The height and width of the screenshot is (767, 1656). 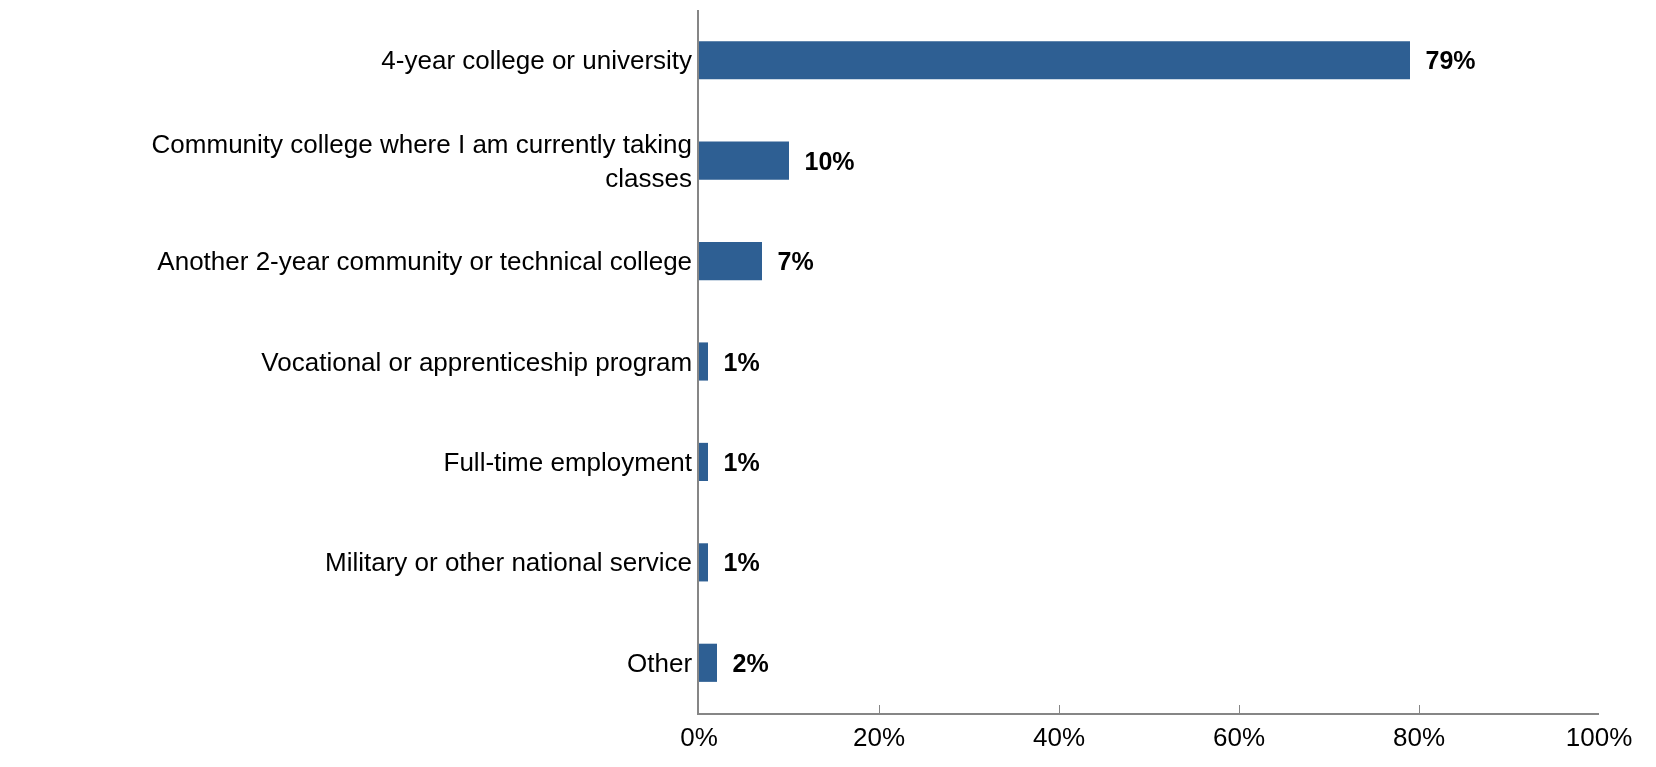 What do you see at coordinates (1599, 736) in the screenshot?
I see `x-tick-label: 100%` at bounding box center [1599, 736].